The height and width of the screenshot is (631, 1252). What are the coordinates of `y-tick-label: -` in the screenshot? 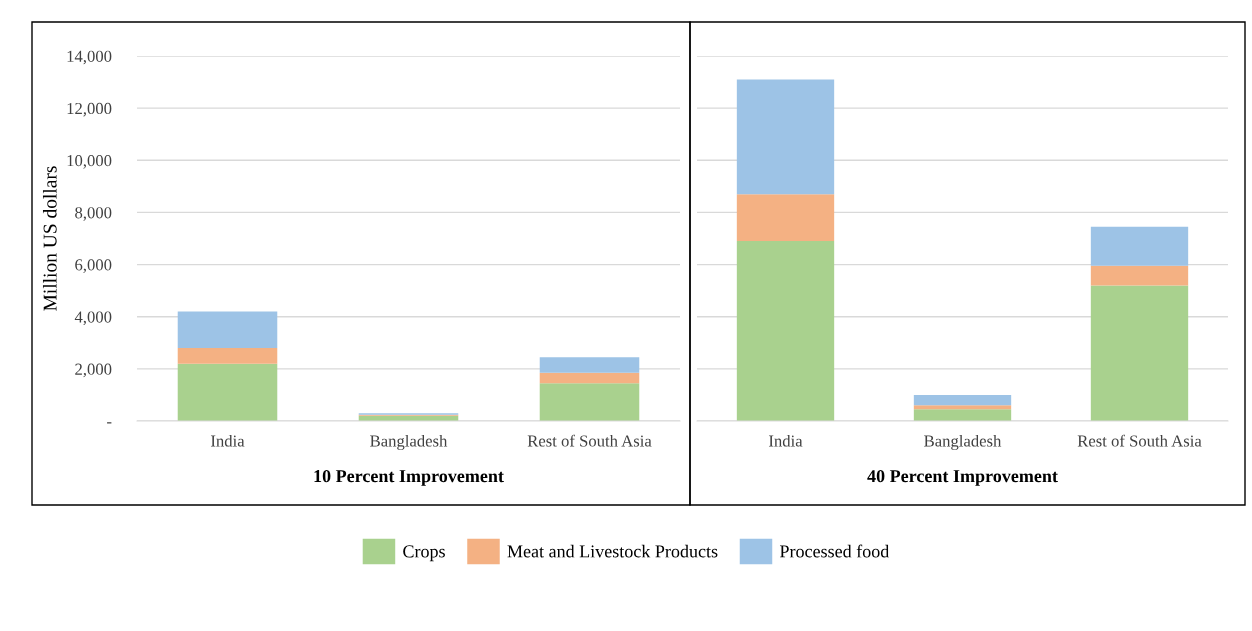 It's located at (109, 423).